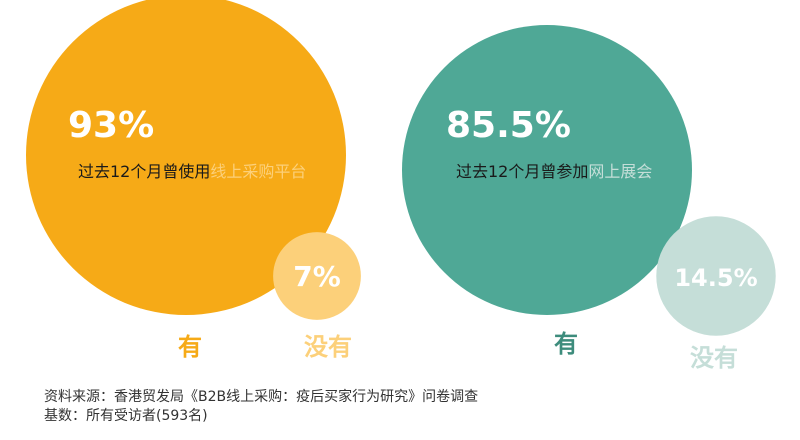 This screenshot has height=440, width=800. I want to click on value-label-major-1: 93%, so click(111, 125).